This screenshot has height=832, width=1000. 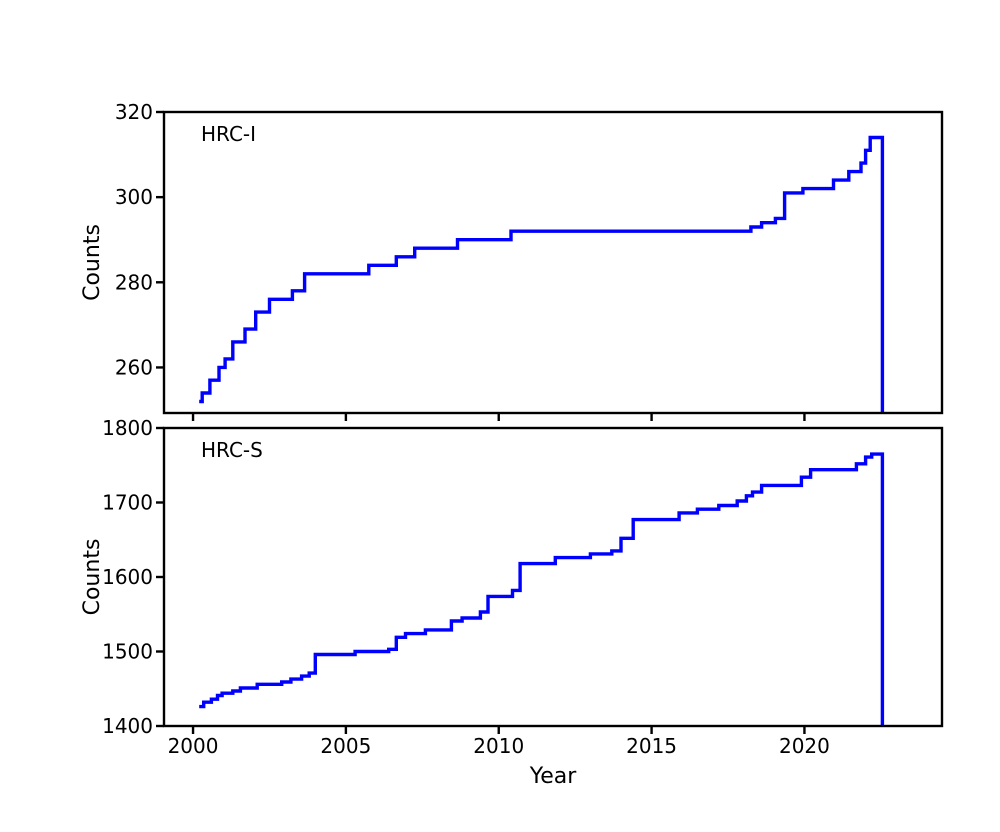 What do you see at coordinates (134, 282) in the screenshot?
I see `y-tick-label: 280` at bounding box center [134, 282].